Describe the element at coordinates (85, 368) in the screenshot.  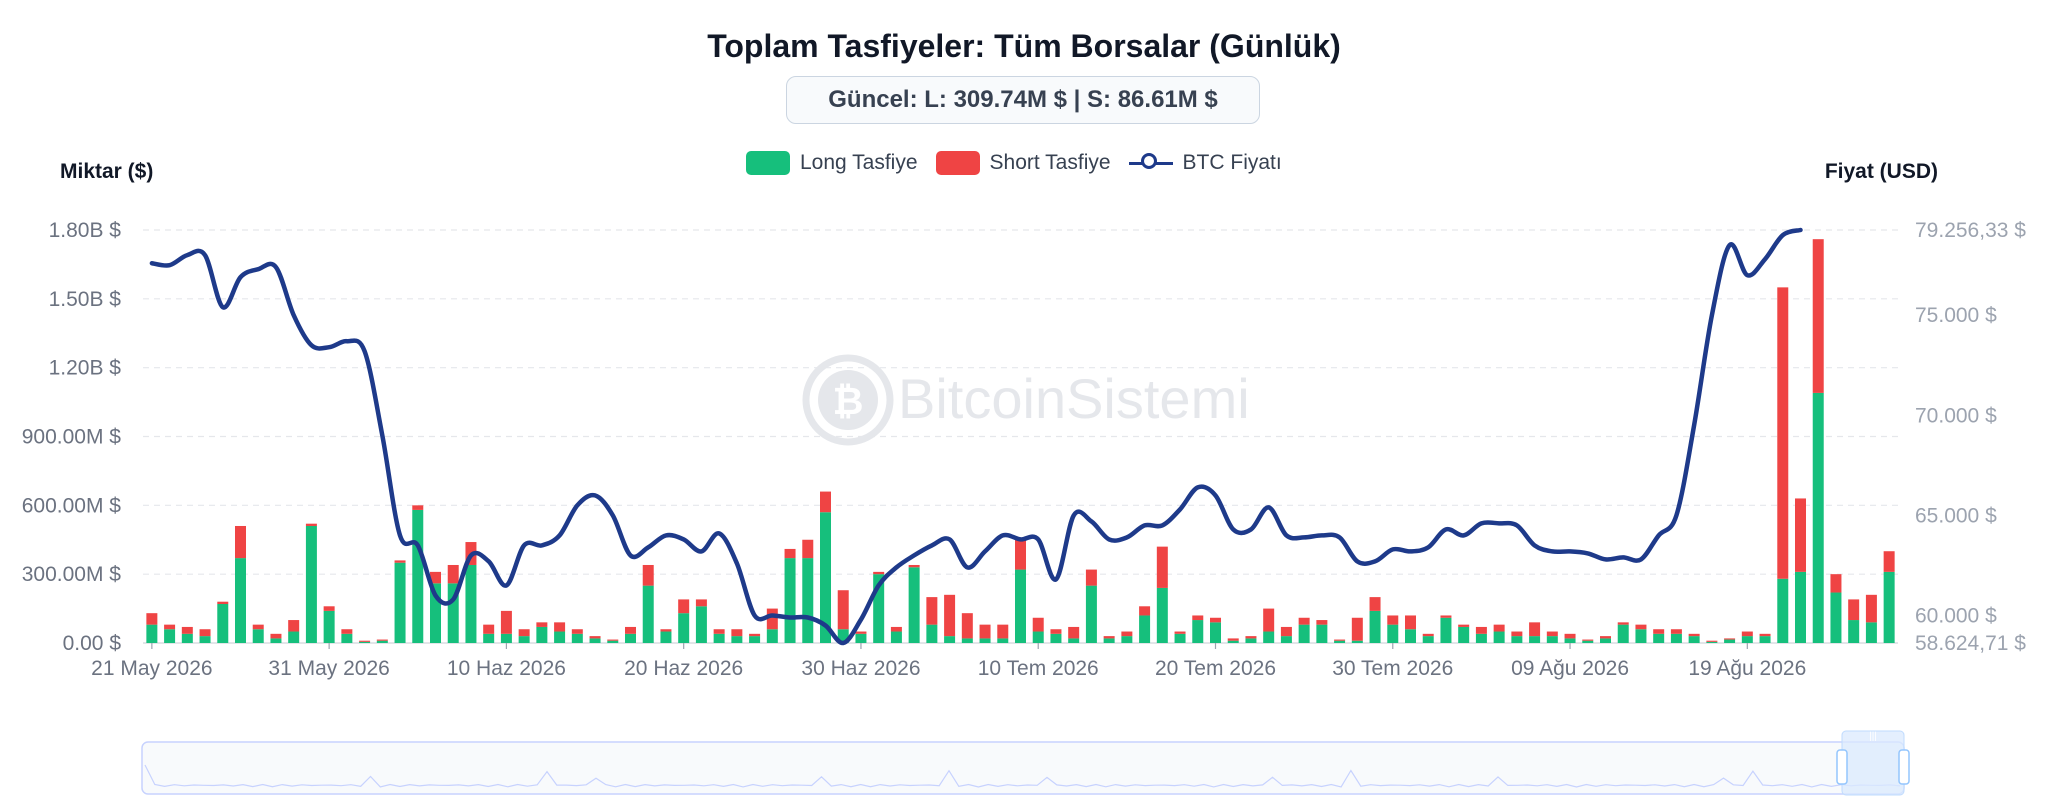
I see `left-tick-label: 1.20B $` at that location.